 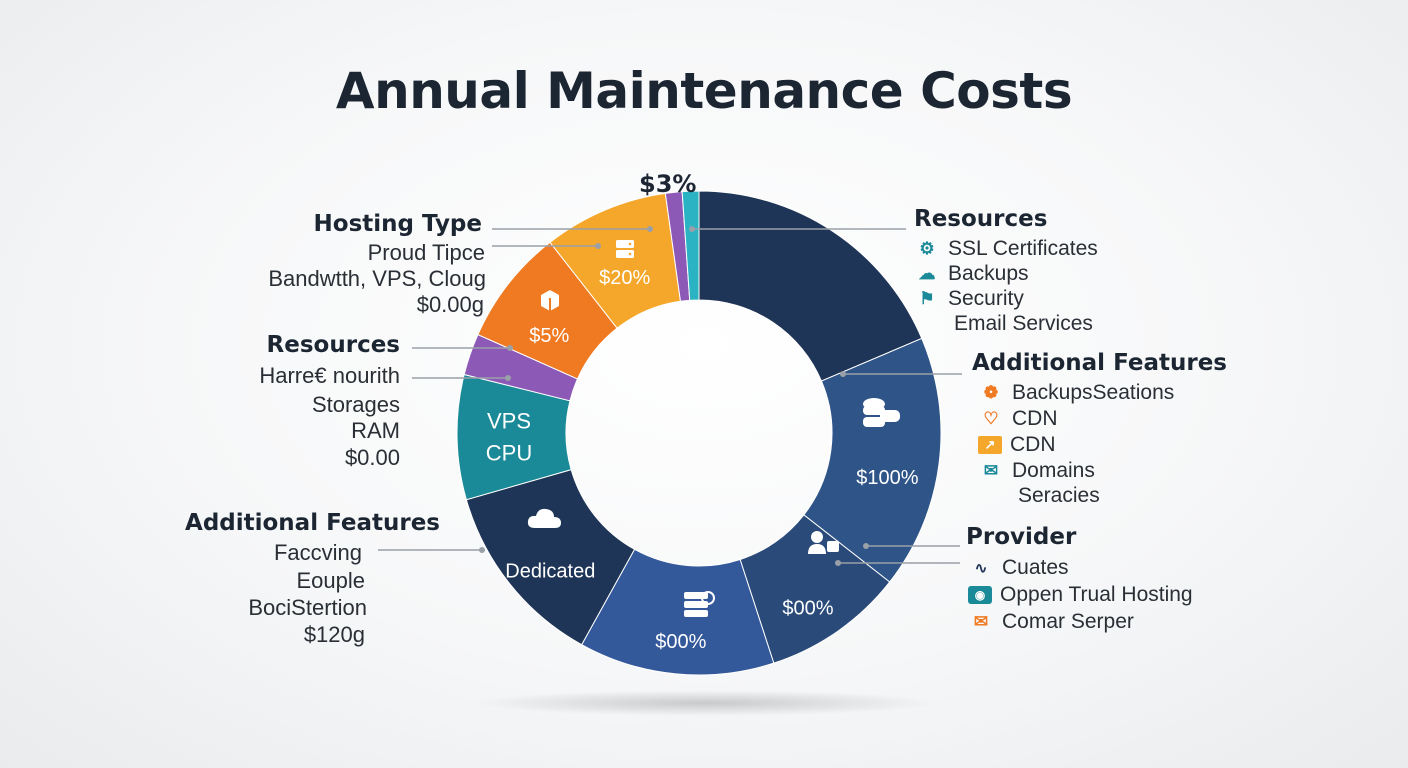 I want to click on features-item: Faccving, so click(x=317, y=552).